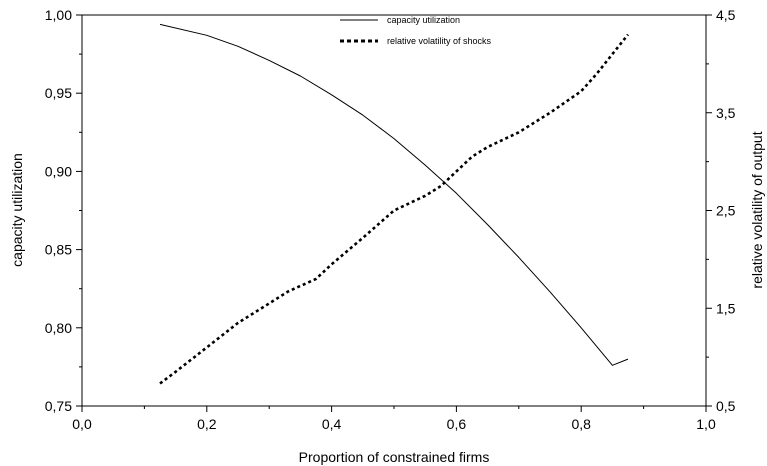 This screenshot has height=466, width=767. What do you see at coordinates (332, 424) in the screenshot?
I see `x-tick-label: 0,4` at bounding box center [332, 424].